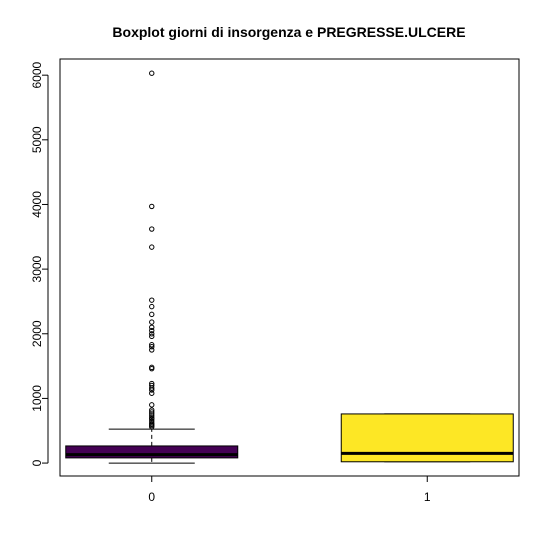 The image size is (550, 550). I want to click on y-tick-label: 6000, so click(37, 74).